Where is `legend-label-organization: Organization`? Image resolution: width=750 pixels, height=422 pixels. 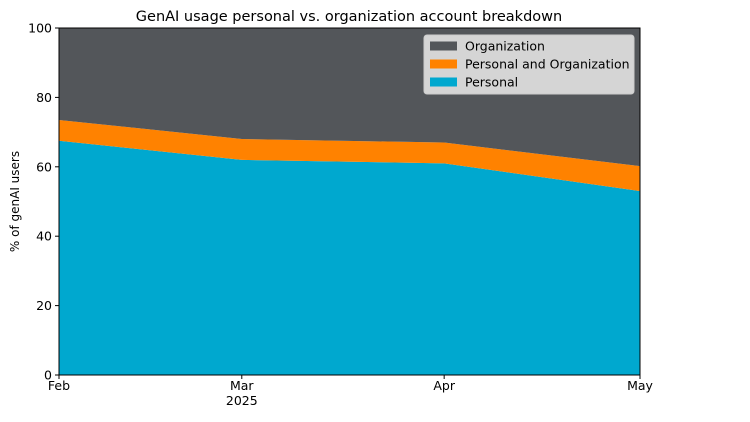
legend-label-organization: Organization is located at coordinates (505, 46).